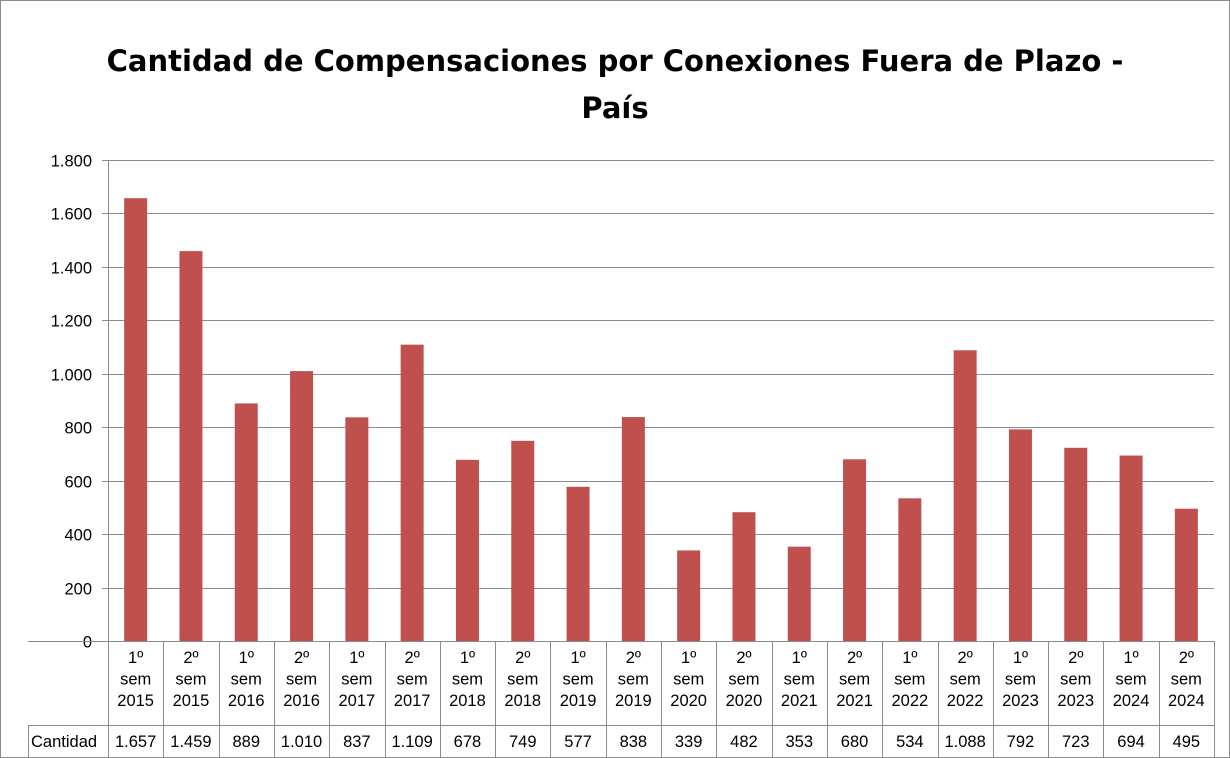 This screenshot has height=758, width=1230. Describe the element at coordinates (615, 108) in the screenshot. I see `chart-title-line-2: País` at that location.